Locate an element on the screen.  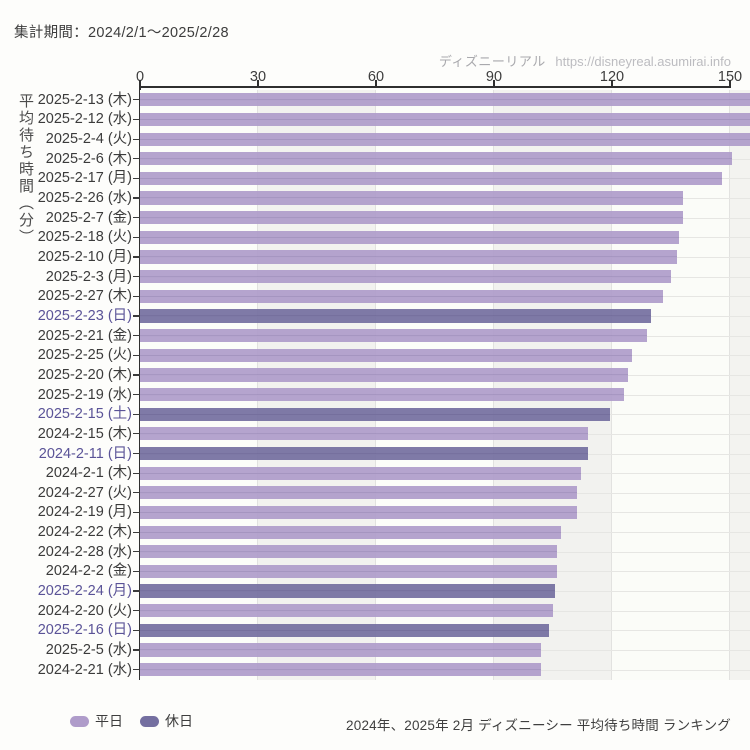
bar-2025-2-15 (土) is located at coordinates (375, 414).